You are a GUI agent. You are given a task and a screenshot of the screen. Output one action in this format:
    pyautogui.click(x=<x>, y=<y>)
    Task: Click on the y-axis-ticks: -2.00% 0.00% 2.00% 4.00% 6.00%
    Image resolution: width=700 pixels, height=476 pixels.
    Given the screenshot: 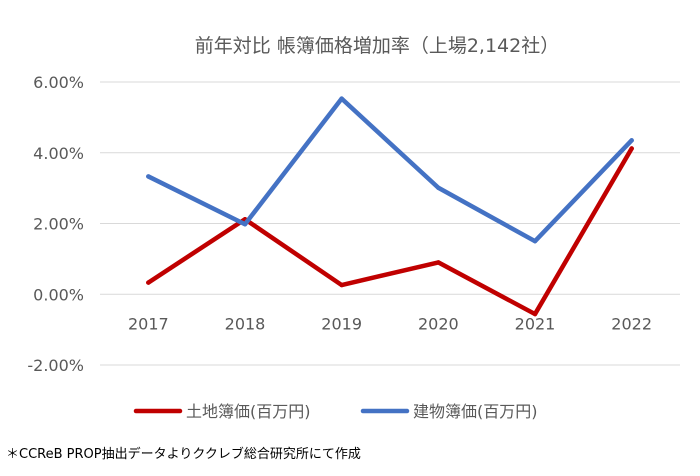 What is the action you would take?
    pyautogui.click(x=55, y=224)
    